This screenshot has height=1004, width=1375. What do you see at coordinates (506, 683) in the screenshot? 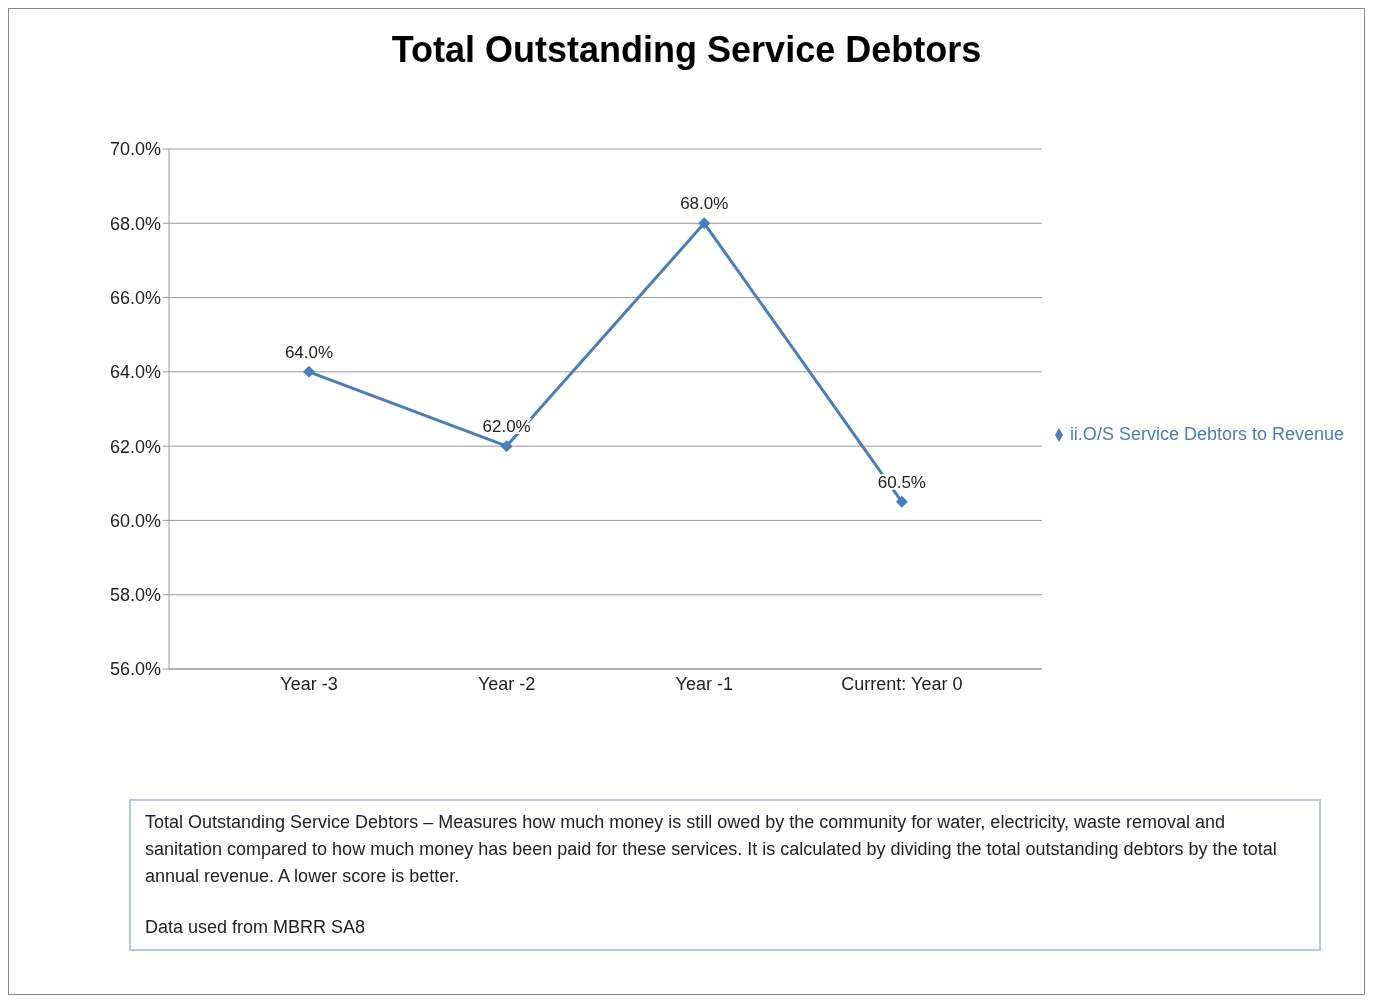
I see `x-tick-label: Year -2` at bounding box center [506, 683].